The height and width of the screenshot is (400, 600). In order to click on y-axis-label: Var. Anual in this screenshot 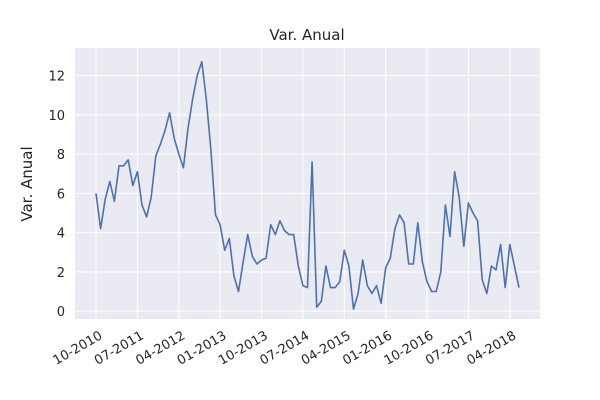, I will do `click(27, 183)`.